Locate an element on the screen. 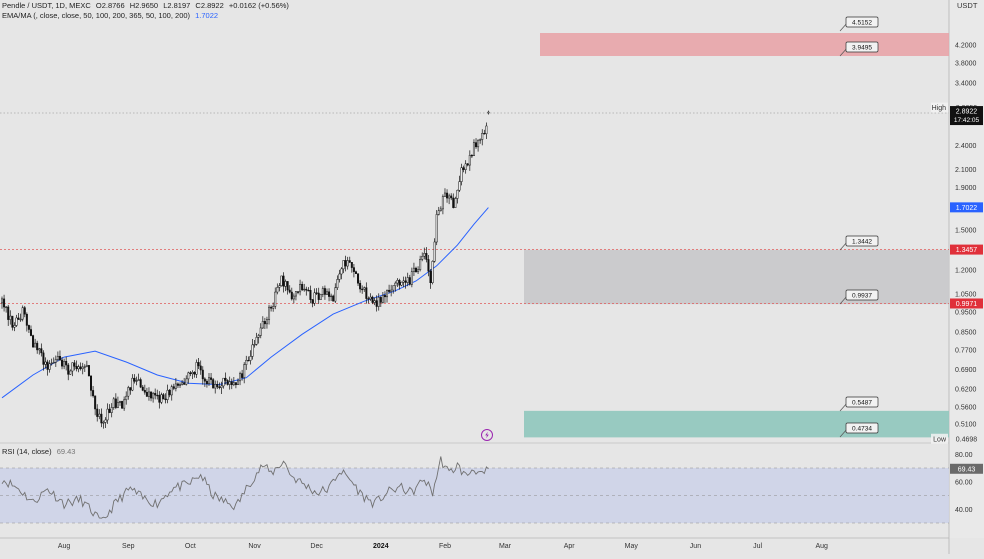 This screenshot has width=984, height=559. price-axis-panel is located at coordinates (966, 269).